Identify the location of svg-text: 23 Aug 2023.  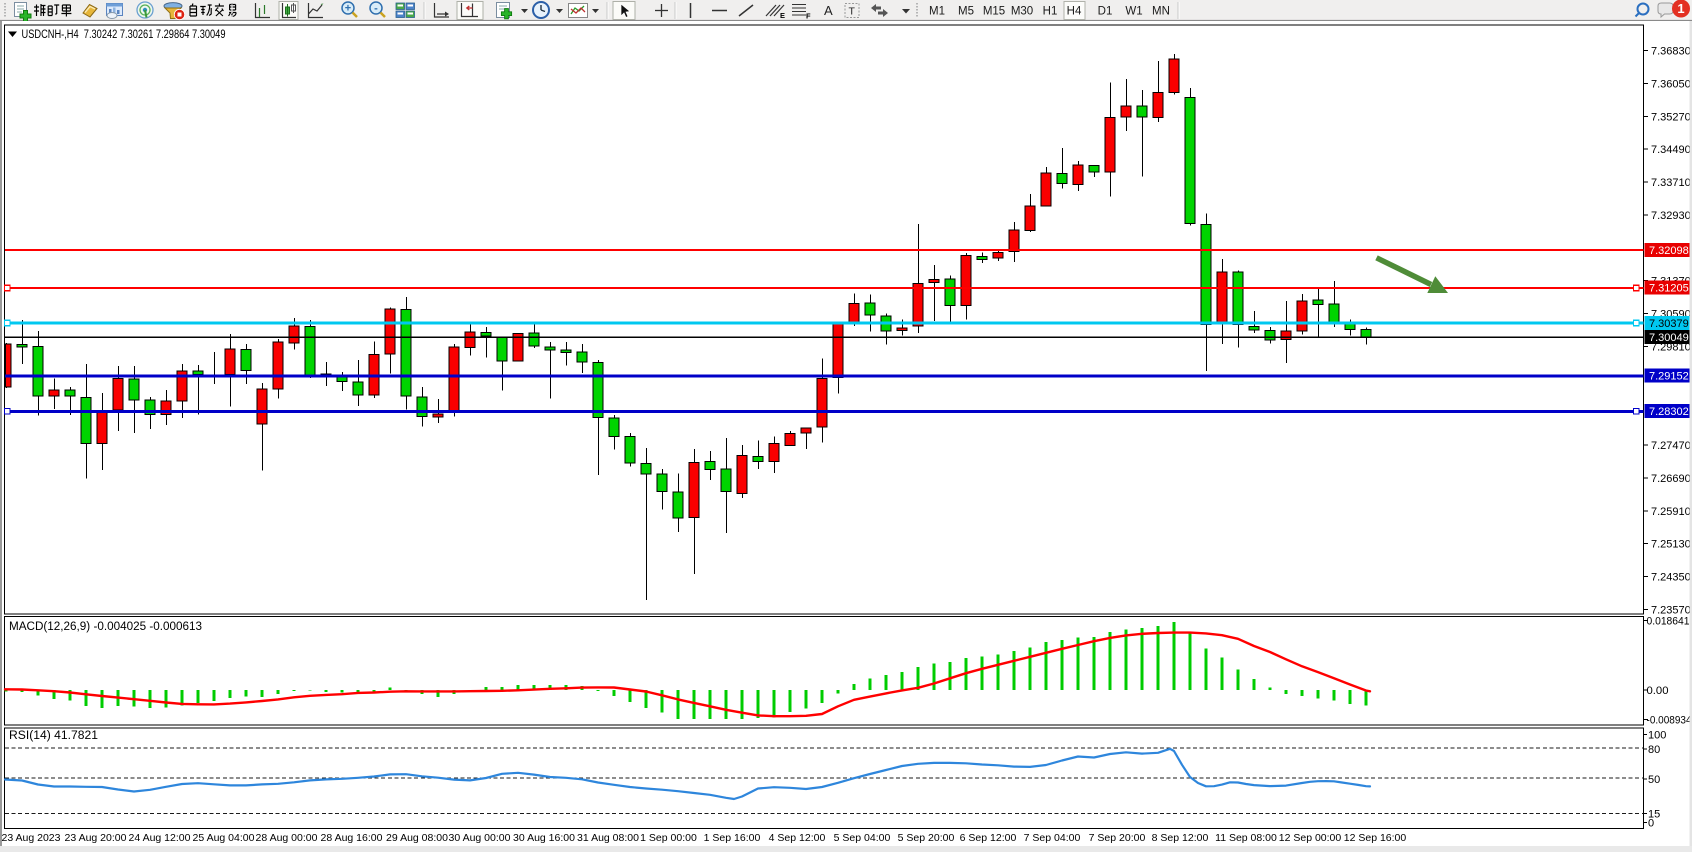
(31, 838).